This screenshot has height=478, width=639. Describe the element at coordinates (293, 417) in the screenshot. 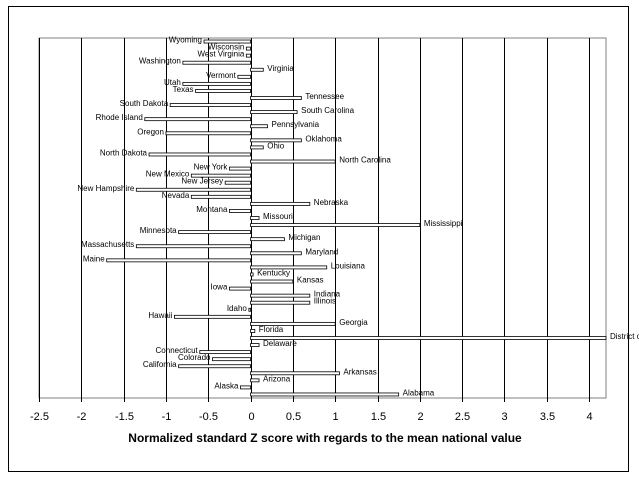

I see `x-tick-label: 0.5` at that location.